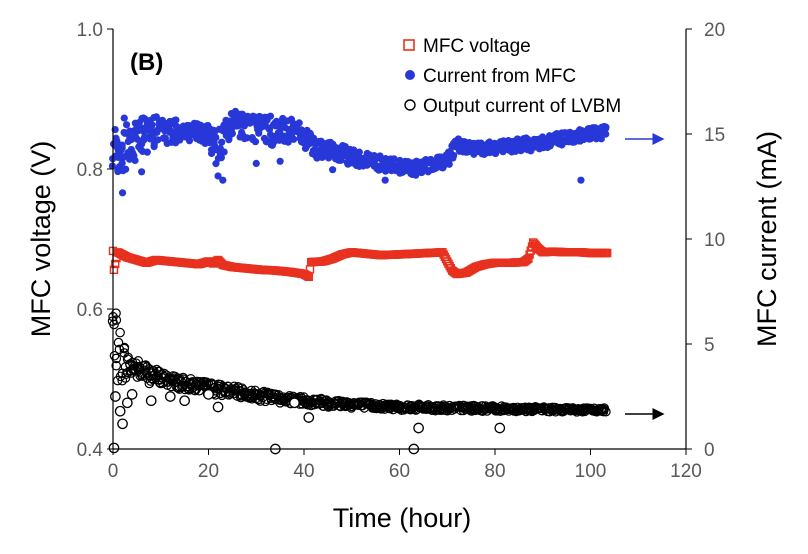 The height and width of the screenshot is (554, 808). Describe the element at coordinates (90, 450) in the screenshot. I see `y-tick-label: 0.4` at that location.